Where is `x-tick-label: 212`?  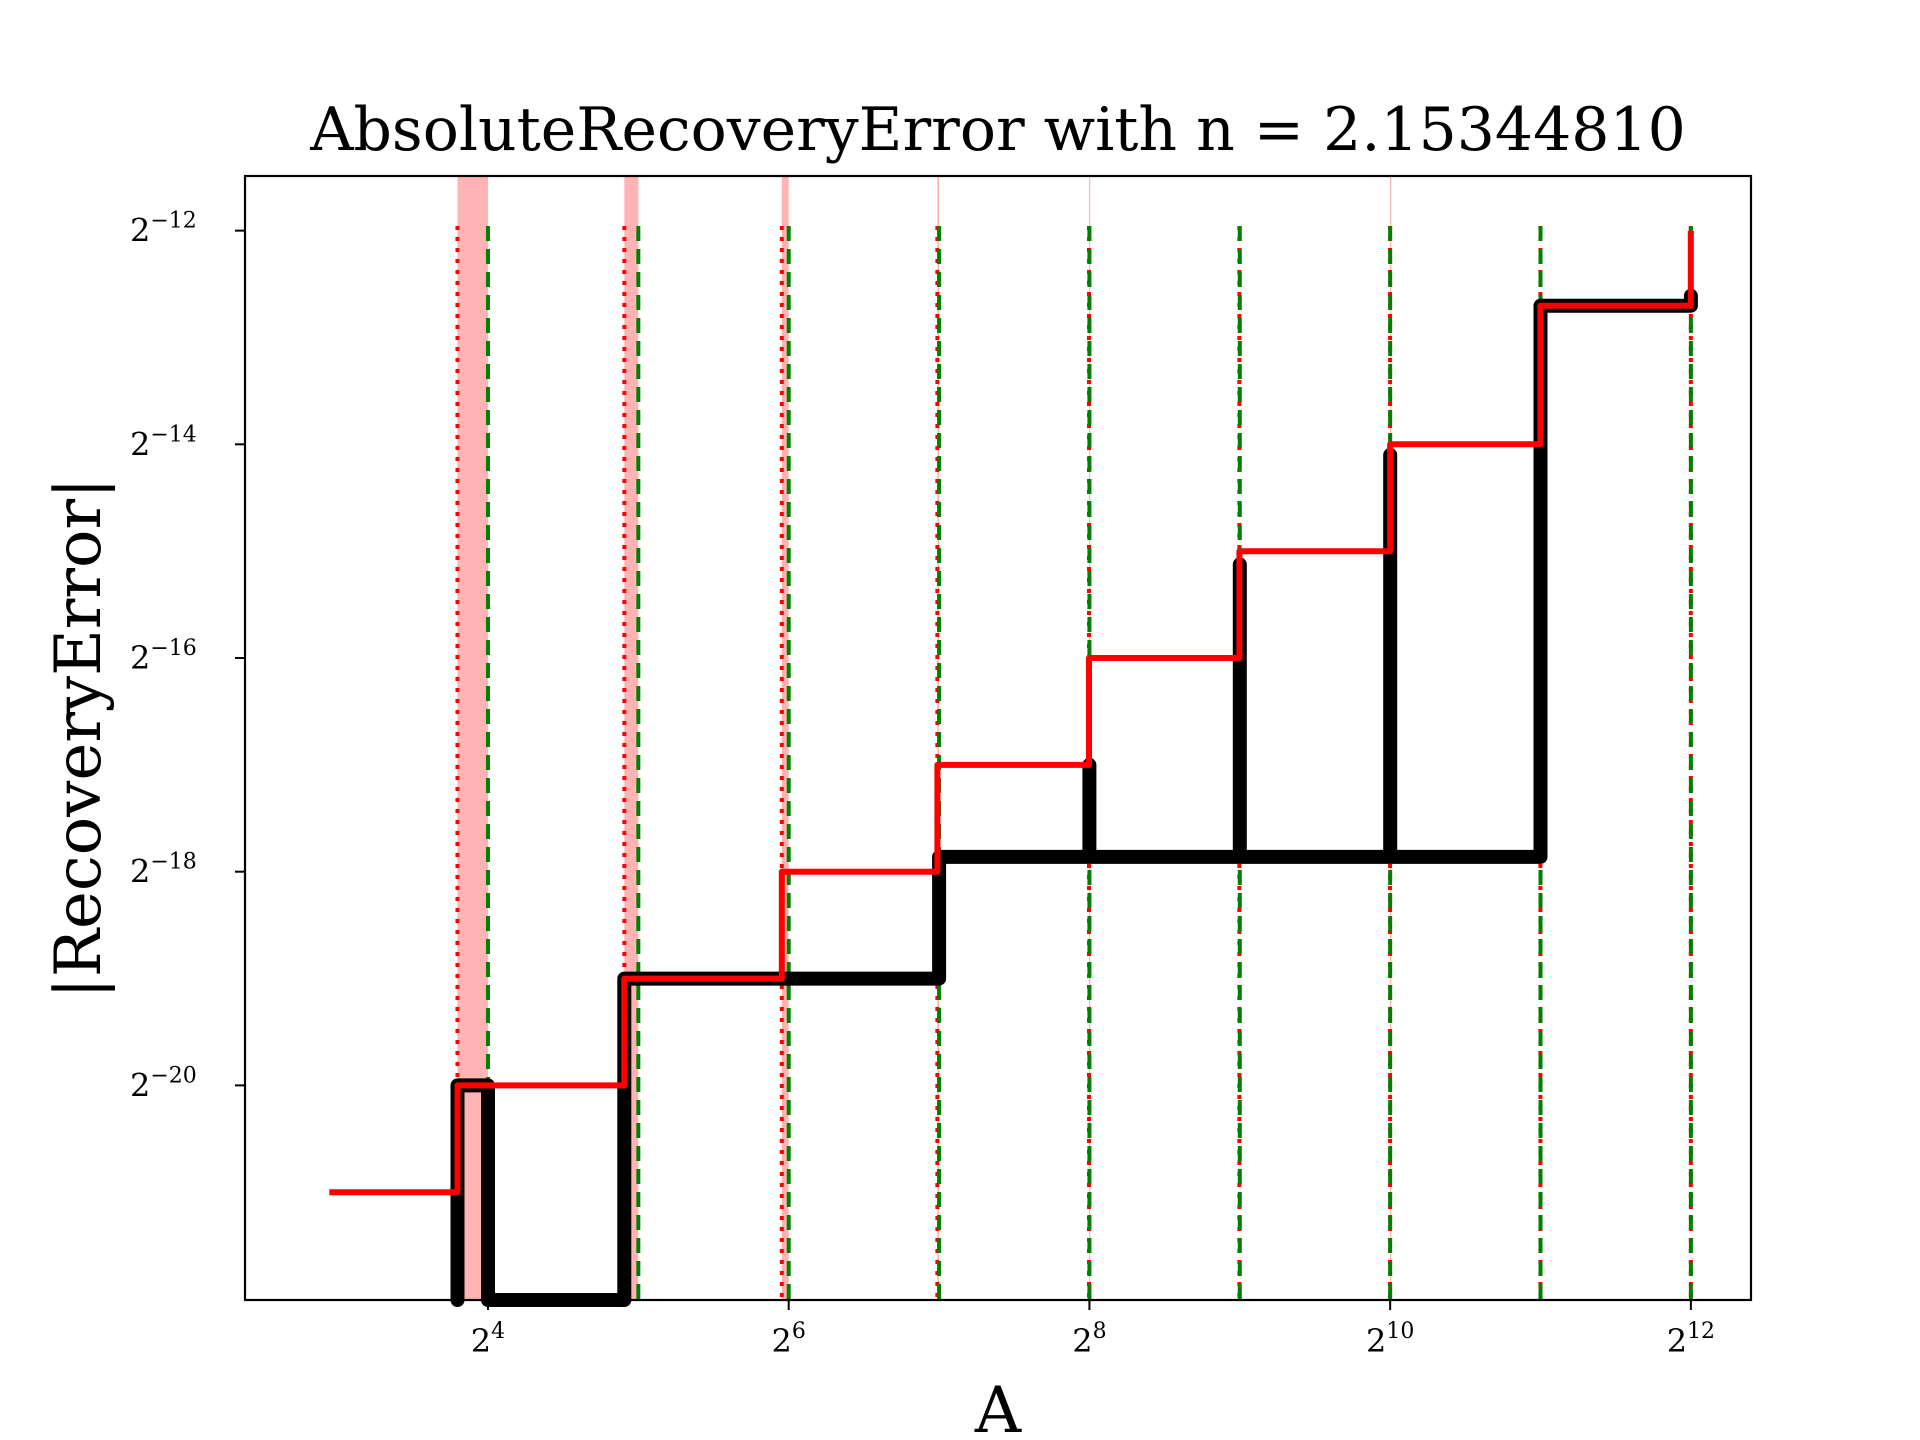 x-tick-label: 212 is located at coordinates (1691, 1339).